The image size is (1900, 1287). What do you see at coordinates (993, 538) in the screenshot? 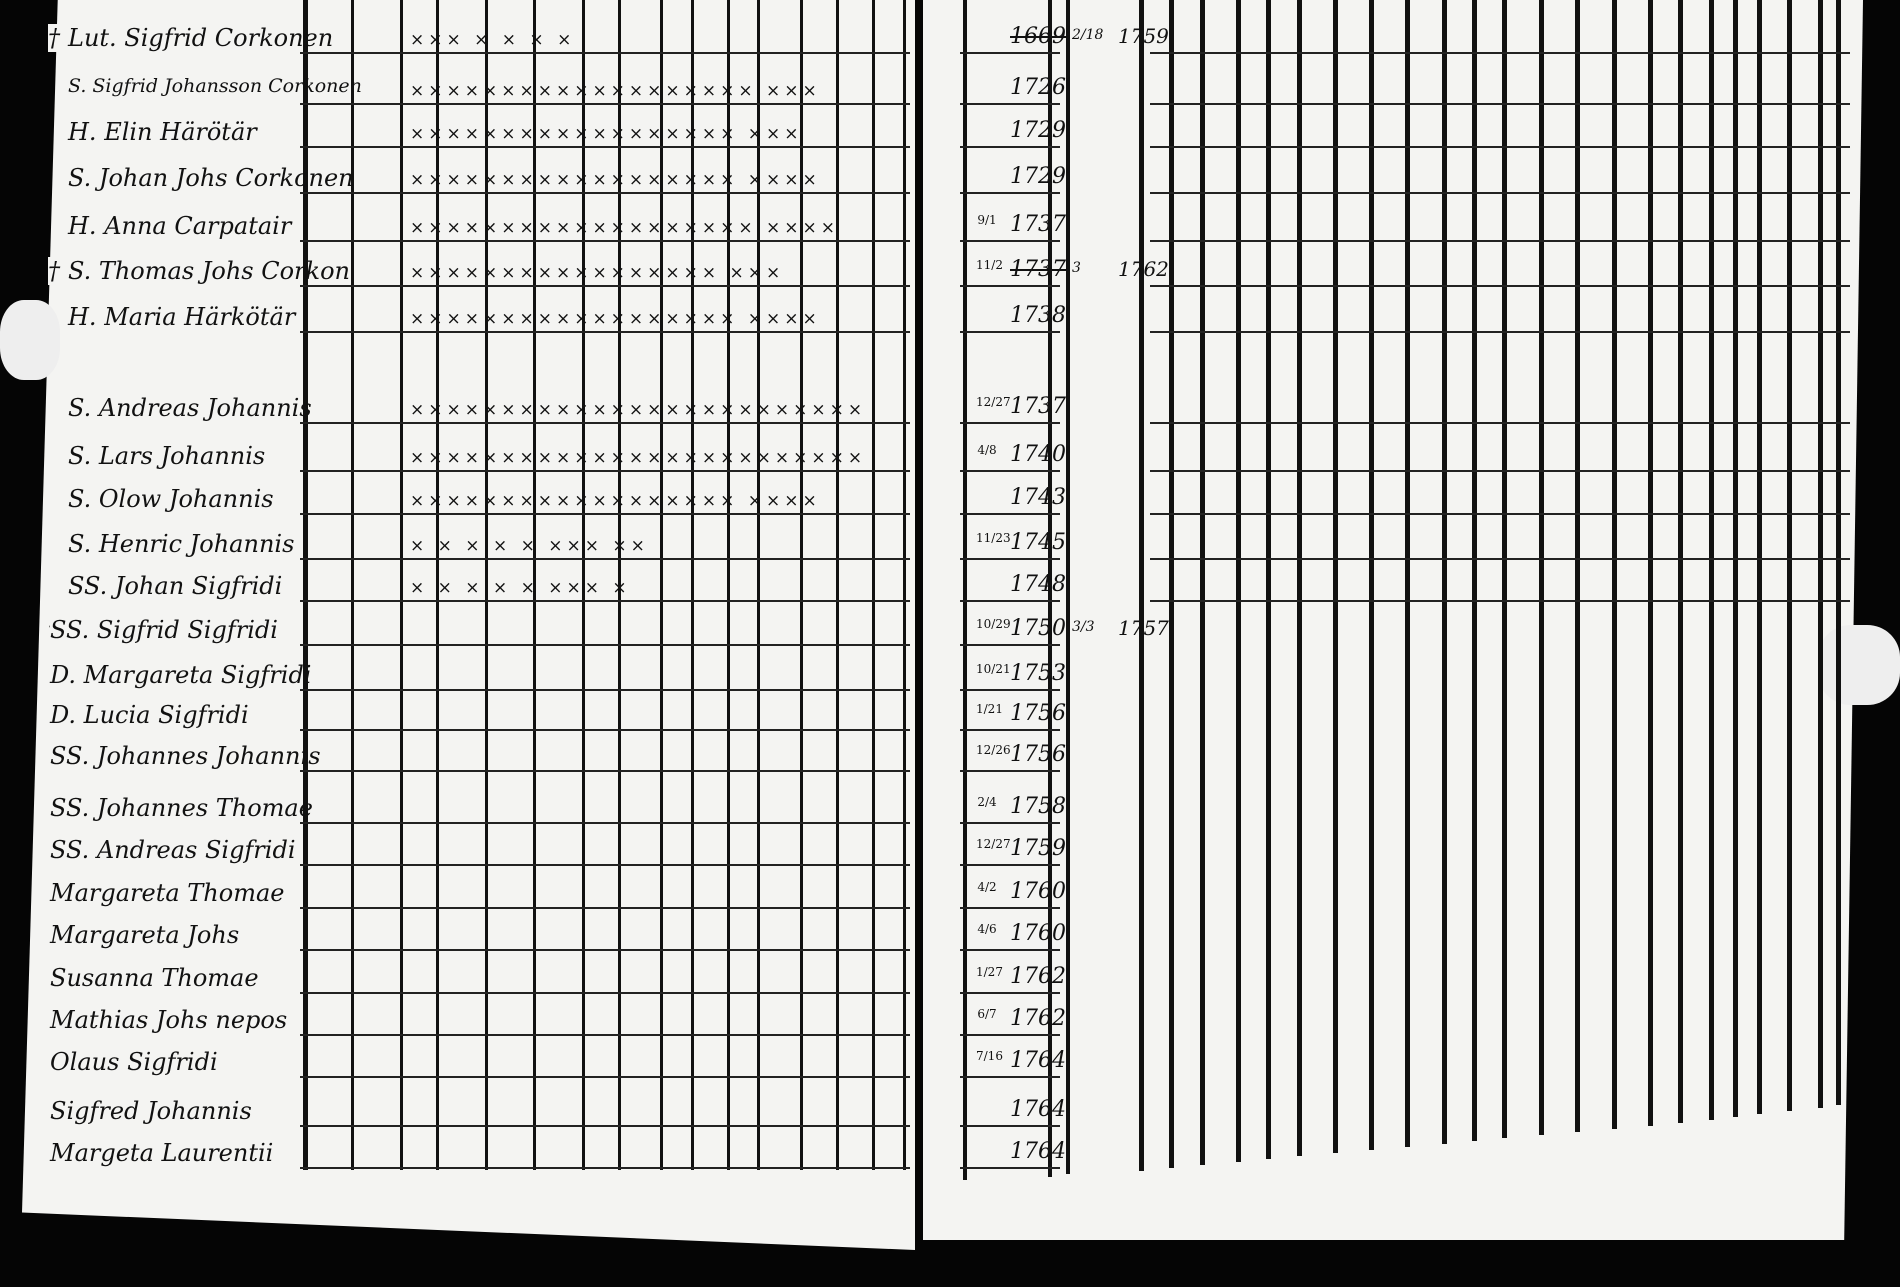
I see `birth-day-month: 11/23` at bounding box center [993, 538].